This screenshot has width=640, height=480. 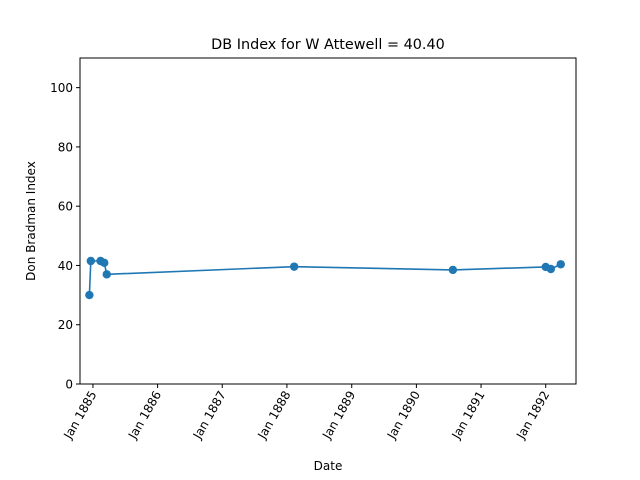 I want to click on y-tick-label: 100, so click(x=61, y=88).